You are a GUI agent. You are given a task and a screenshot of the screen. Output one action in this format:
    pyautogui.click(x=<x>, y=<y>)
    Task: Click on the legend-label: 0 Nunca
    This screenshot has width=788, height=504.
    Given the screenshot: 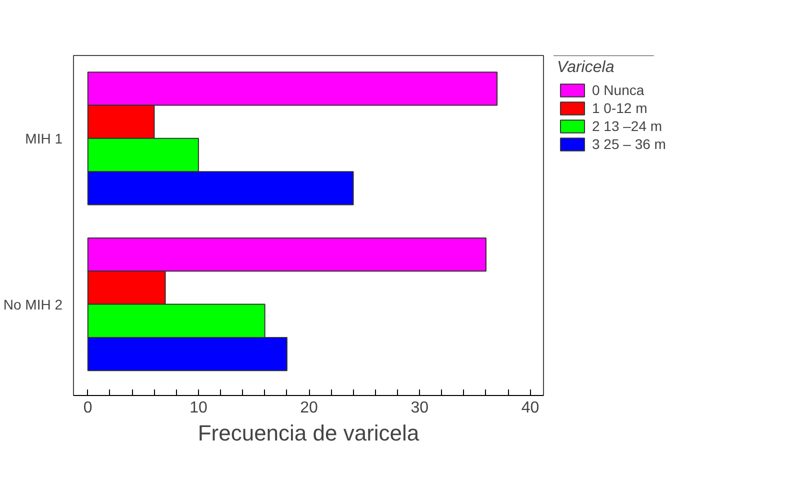 What is the action you would take?
    pyautogui.click(x=618, y=90)
    